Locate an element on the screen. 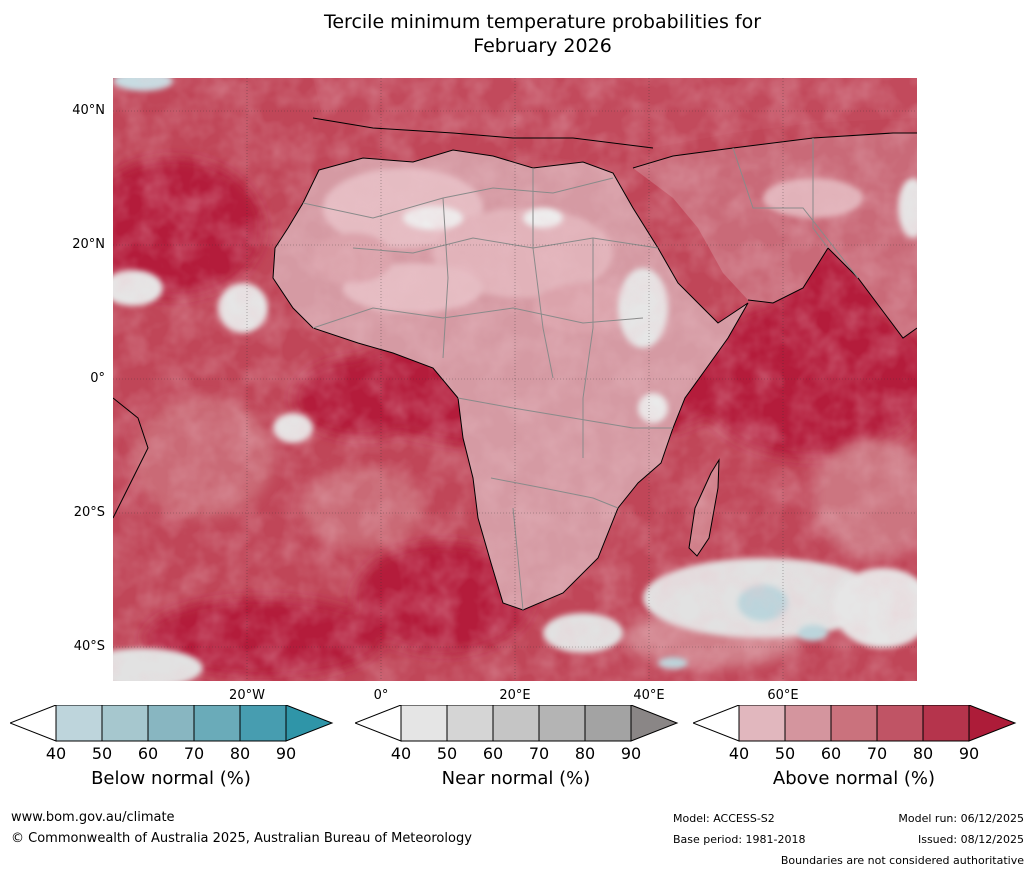 The height and width of the screenshot is (873, 1035). lon-label-40e: 40°E is located at coordinates (649, 695).